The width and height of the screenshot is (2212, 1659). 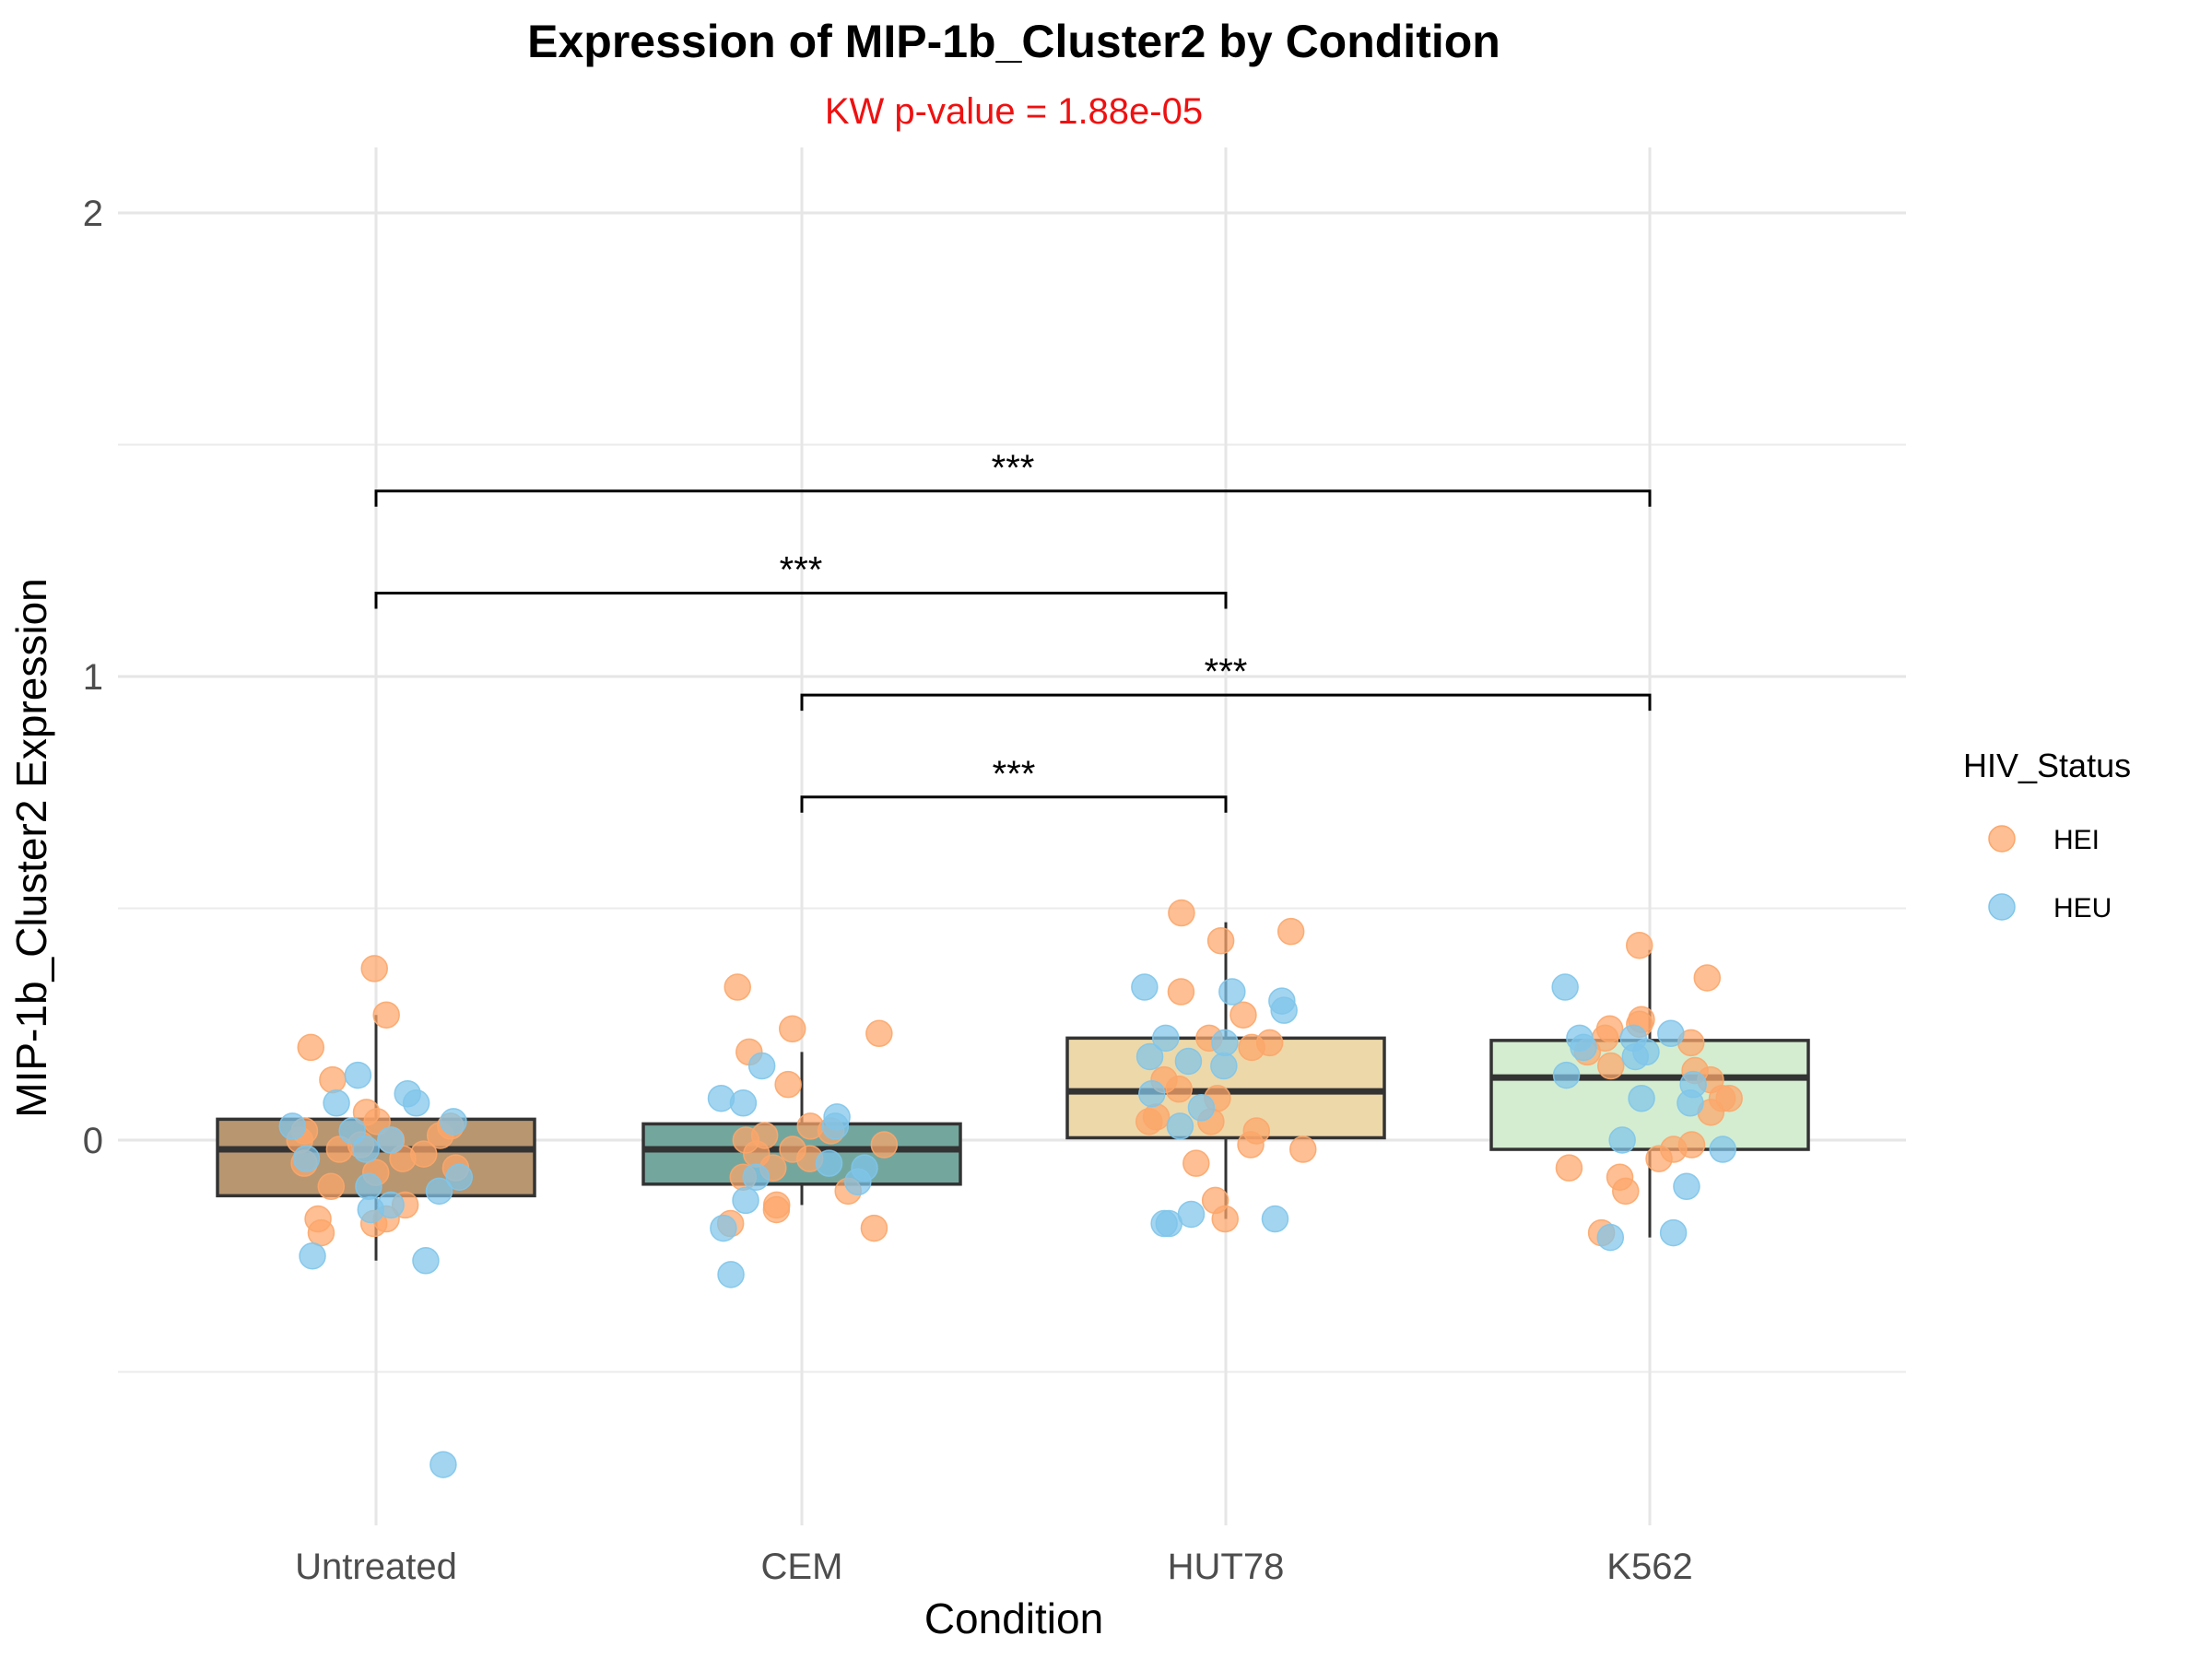 I want to click on y-axis-label: MIP-1b_Cluster2 Expression, so click(x=31, y=847).